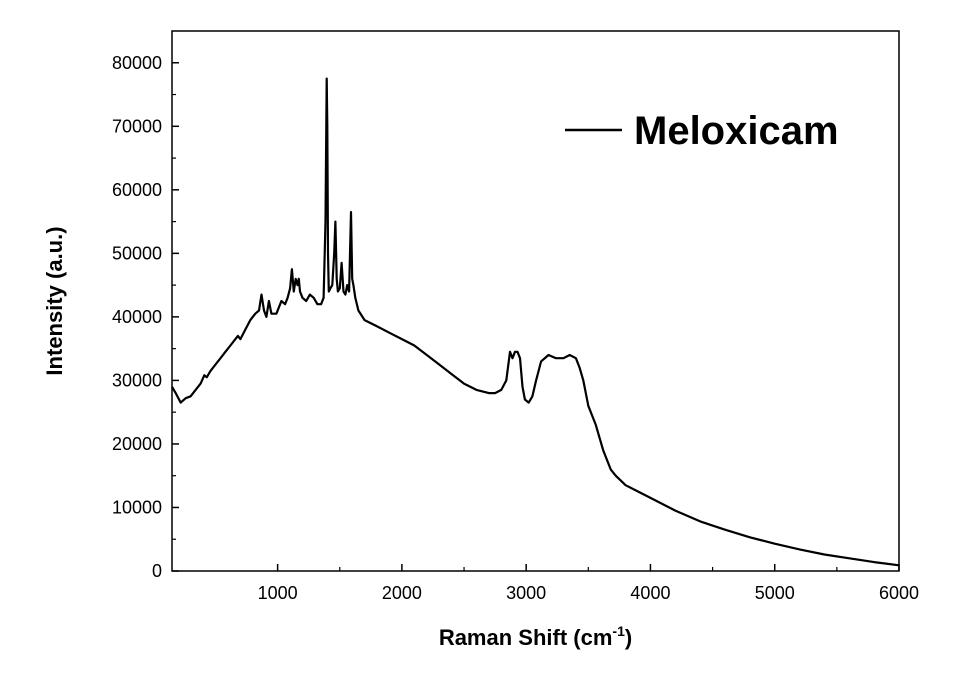 The height and width of the screenshot is (675, 960). I want to click on x-tick-label: 6000, so click(899, 593).